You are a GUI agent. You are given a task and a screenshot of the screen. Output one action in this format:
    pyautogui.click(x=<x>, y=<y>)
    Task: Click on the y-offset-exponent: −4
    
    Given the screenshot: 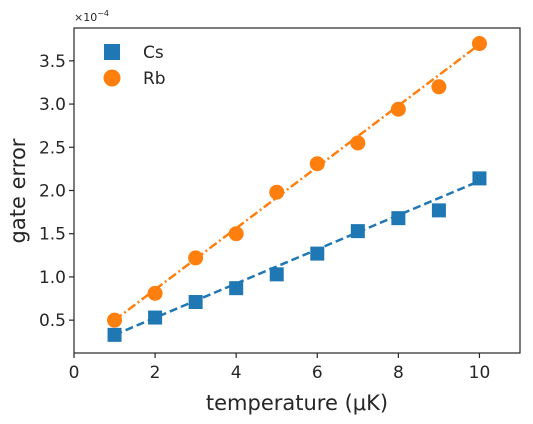 What is the action you would take?
    pyautogui.click(x=103, y=13)
    